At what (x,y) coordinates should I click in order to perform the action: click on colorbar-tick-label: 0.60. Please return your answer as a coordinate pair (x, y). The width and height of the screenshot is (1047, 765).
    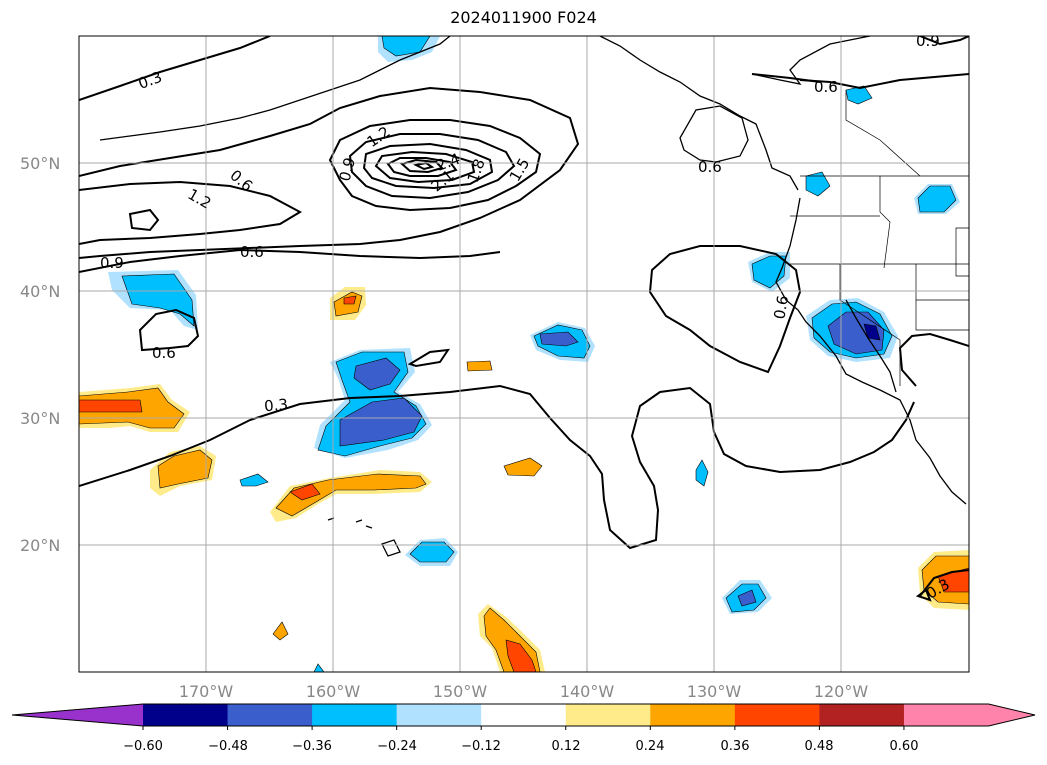
    Looking at the image, I should click on (904, 746).